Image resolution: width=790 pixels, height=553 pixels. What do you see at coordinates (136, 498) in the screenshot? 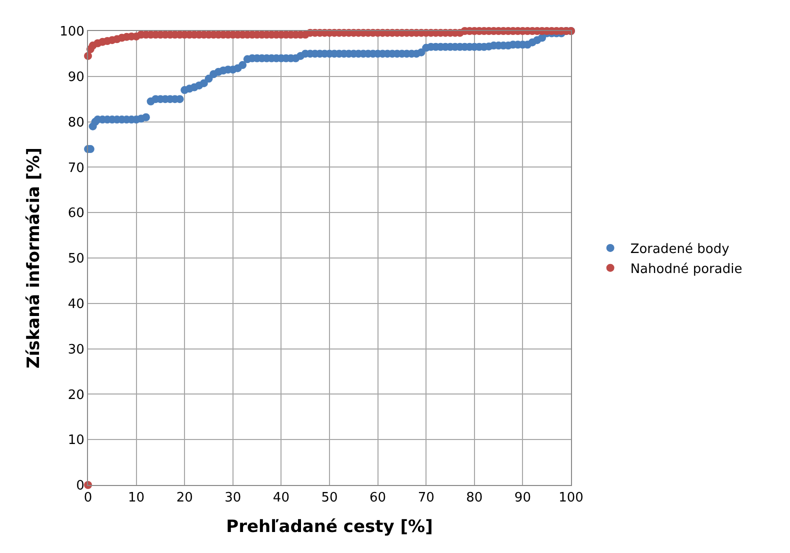
I see `x-tick-label: 10` at bounding box center [136, 498].